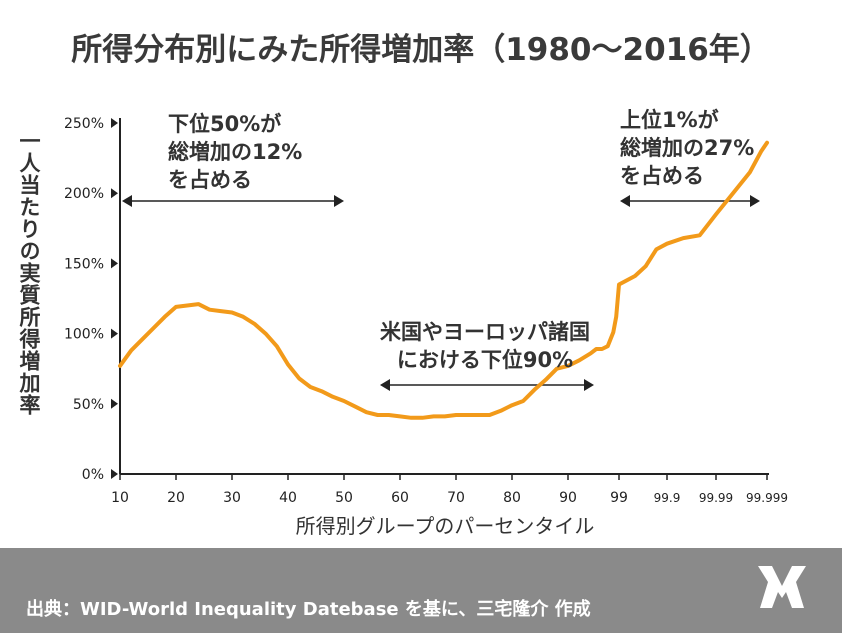  What do you see at coordinates (235, 152) in the screenshot?
I see `annotation-bottom-50: 下位50%が 総増加の12% を占める` at bounding box center [235, 152].